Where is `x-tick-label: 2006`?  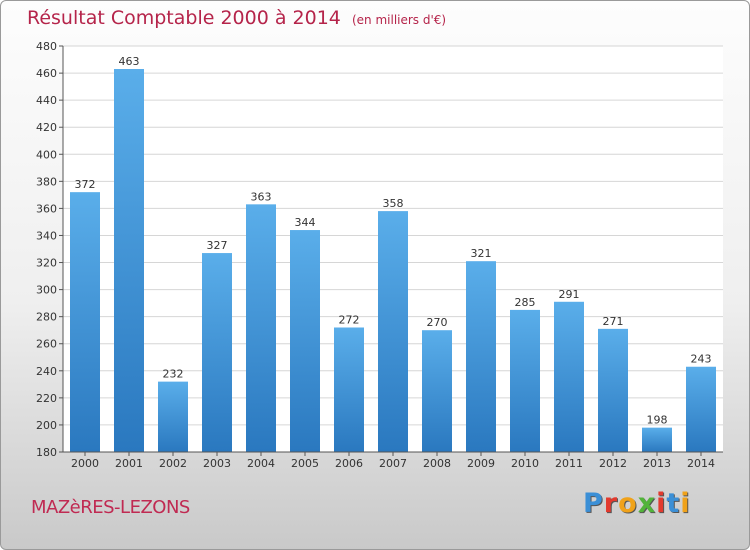
x-tick-label: 2006 is located at coordinates (349, 463).